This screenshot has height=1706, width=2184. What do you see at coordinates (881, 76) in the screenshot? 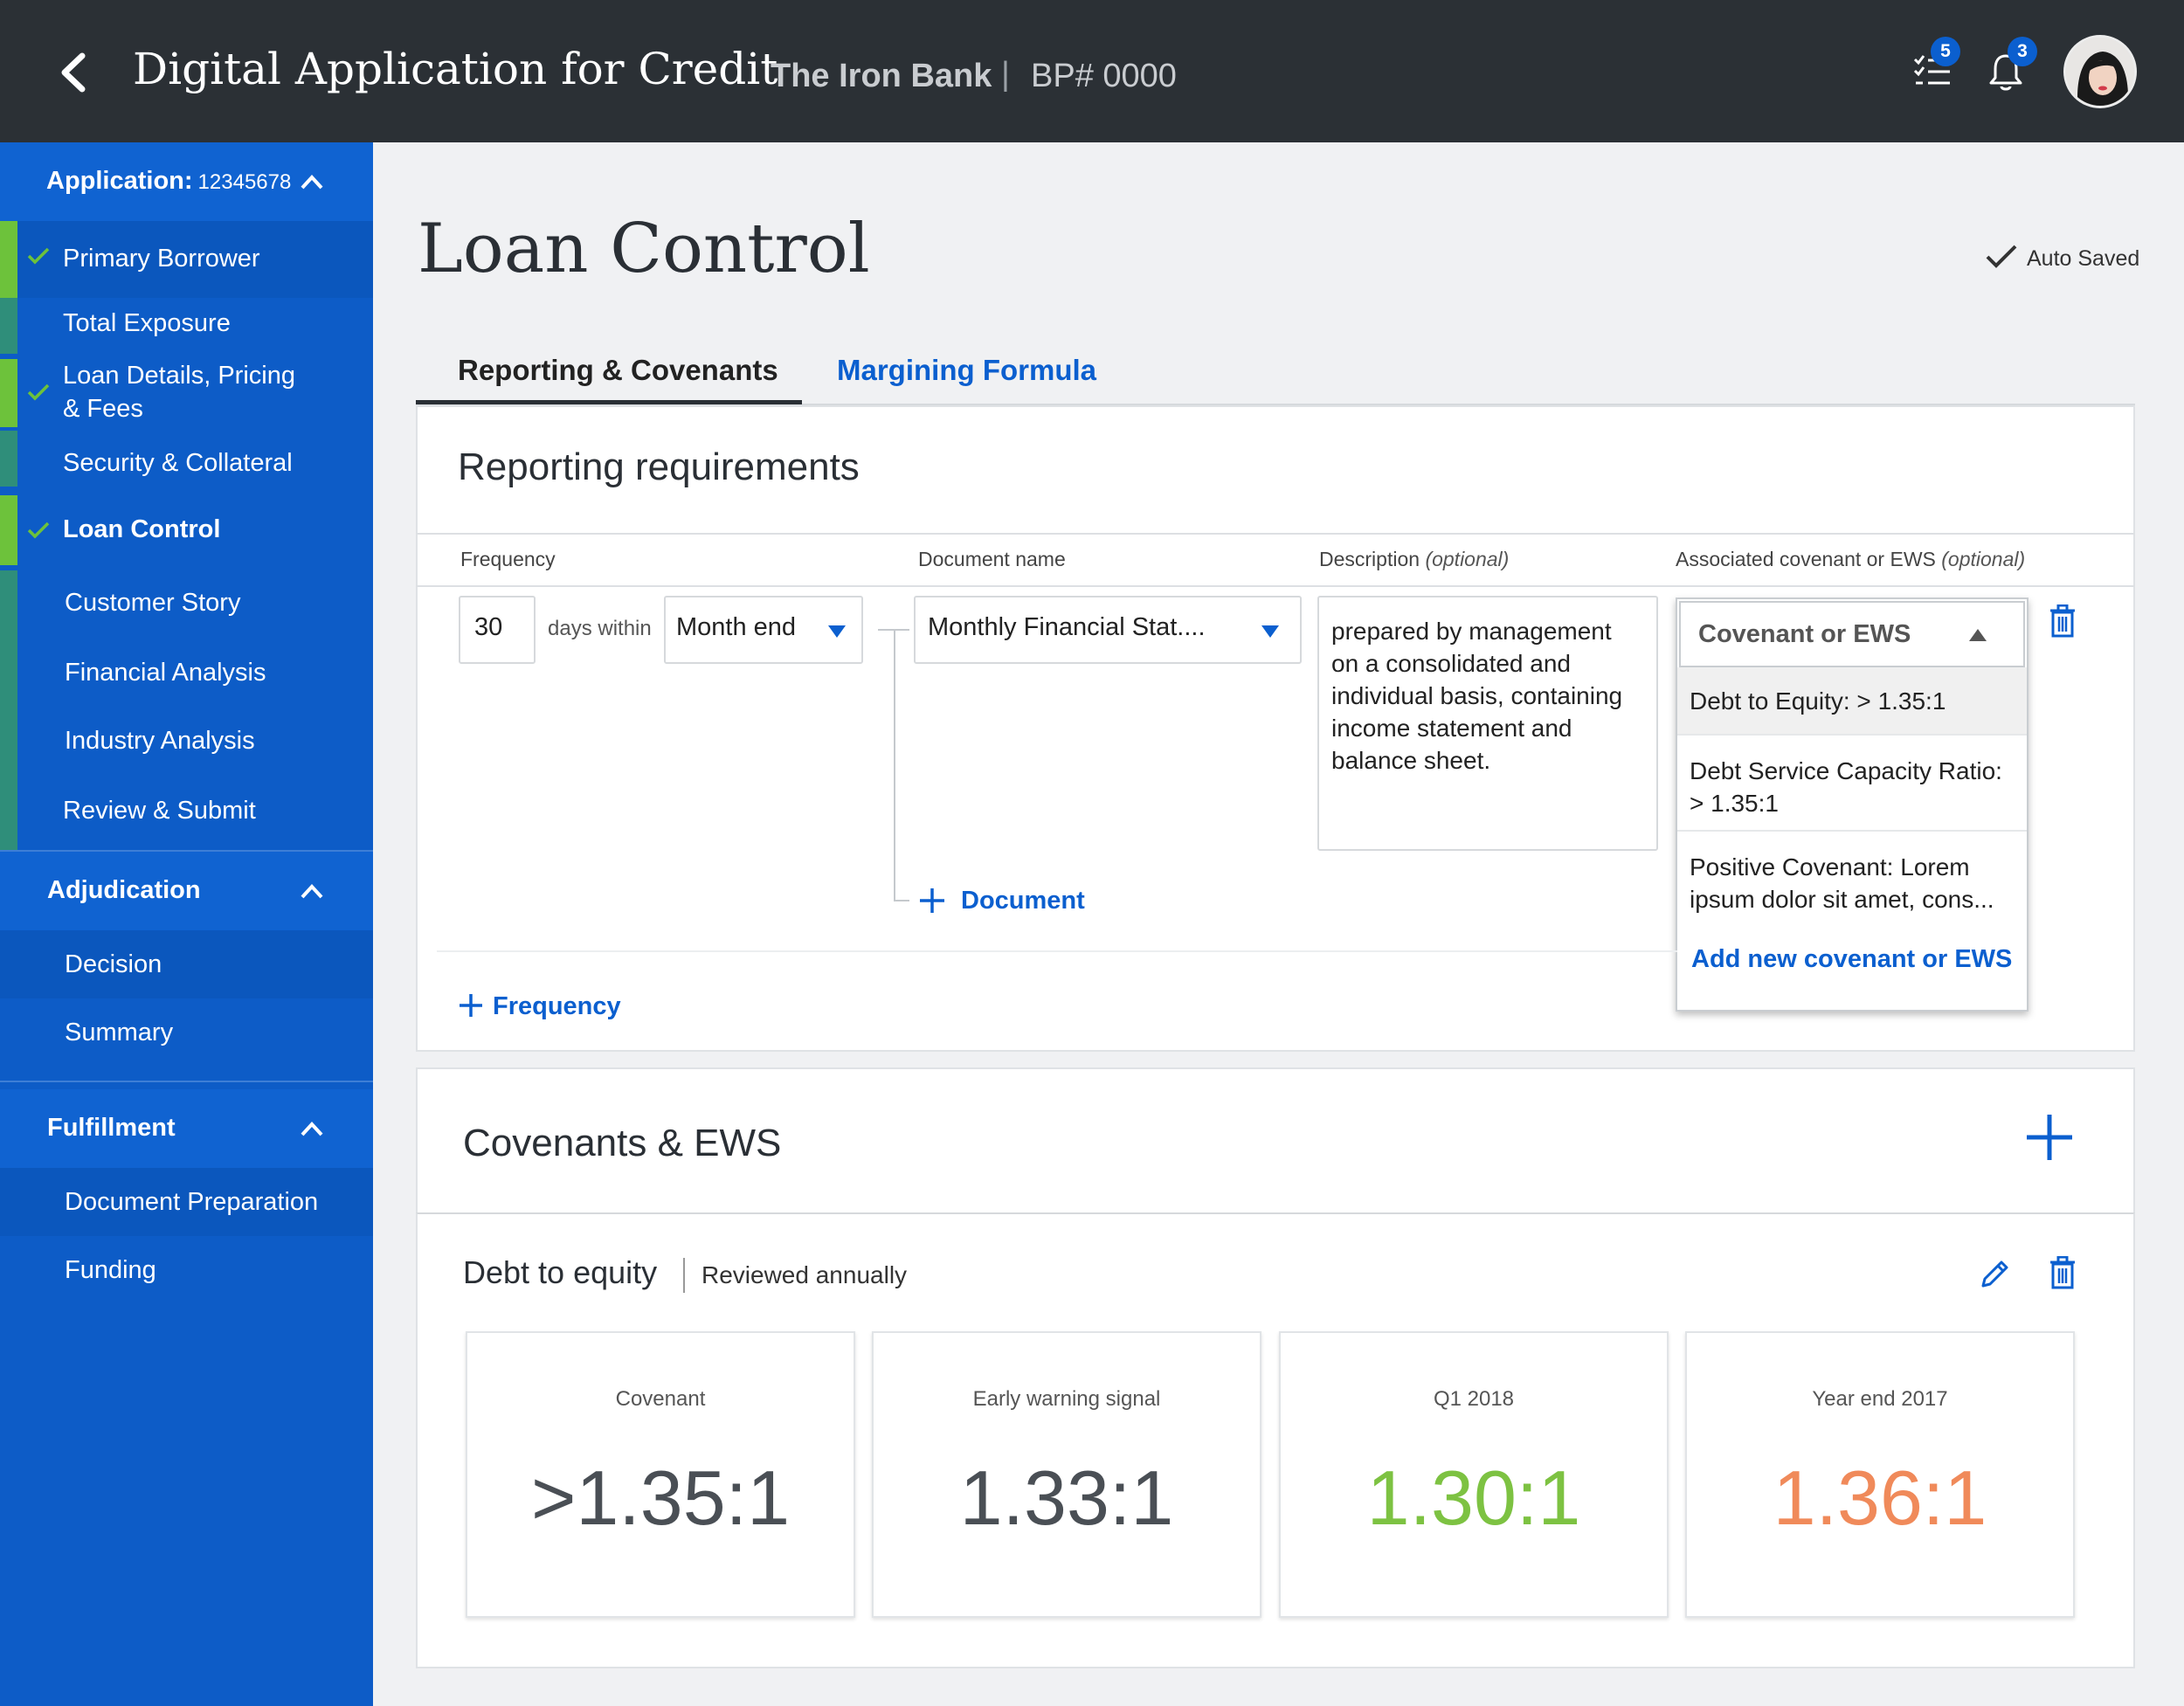
I see `bank-name: The Iron Bank` at bounding box center [881, 76].